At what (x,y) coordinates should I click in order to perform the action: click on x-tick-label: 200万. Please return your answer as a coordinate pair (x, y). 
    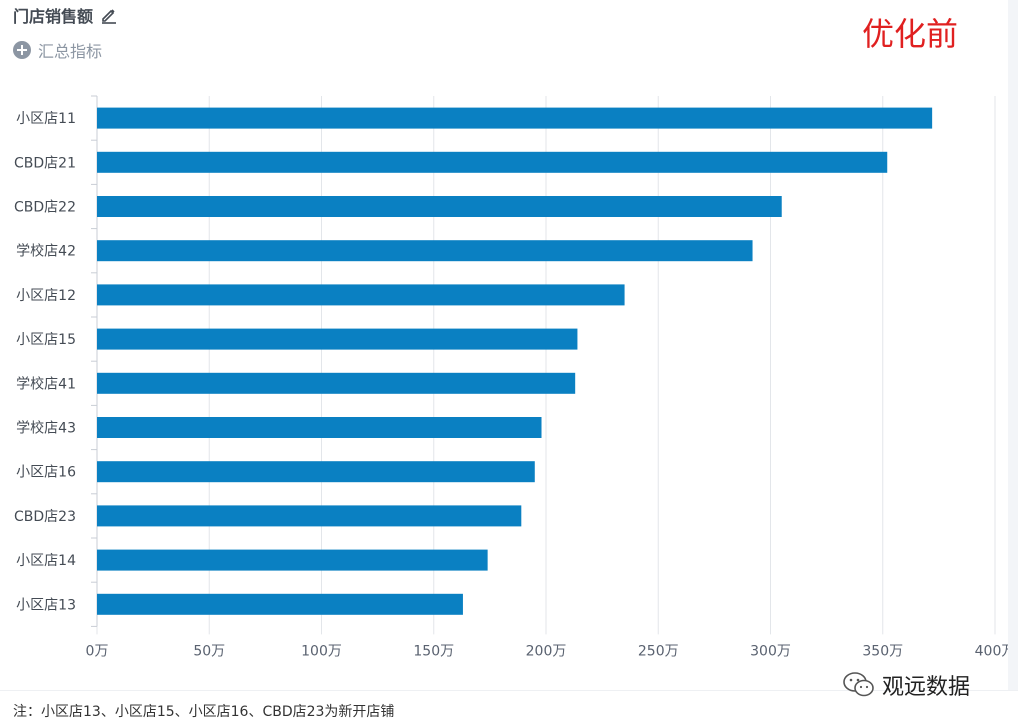
    Looking at the image, I should click on (546, 651).